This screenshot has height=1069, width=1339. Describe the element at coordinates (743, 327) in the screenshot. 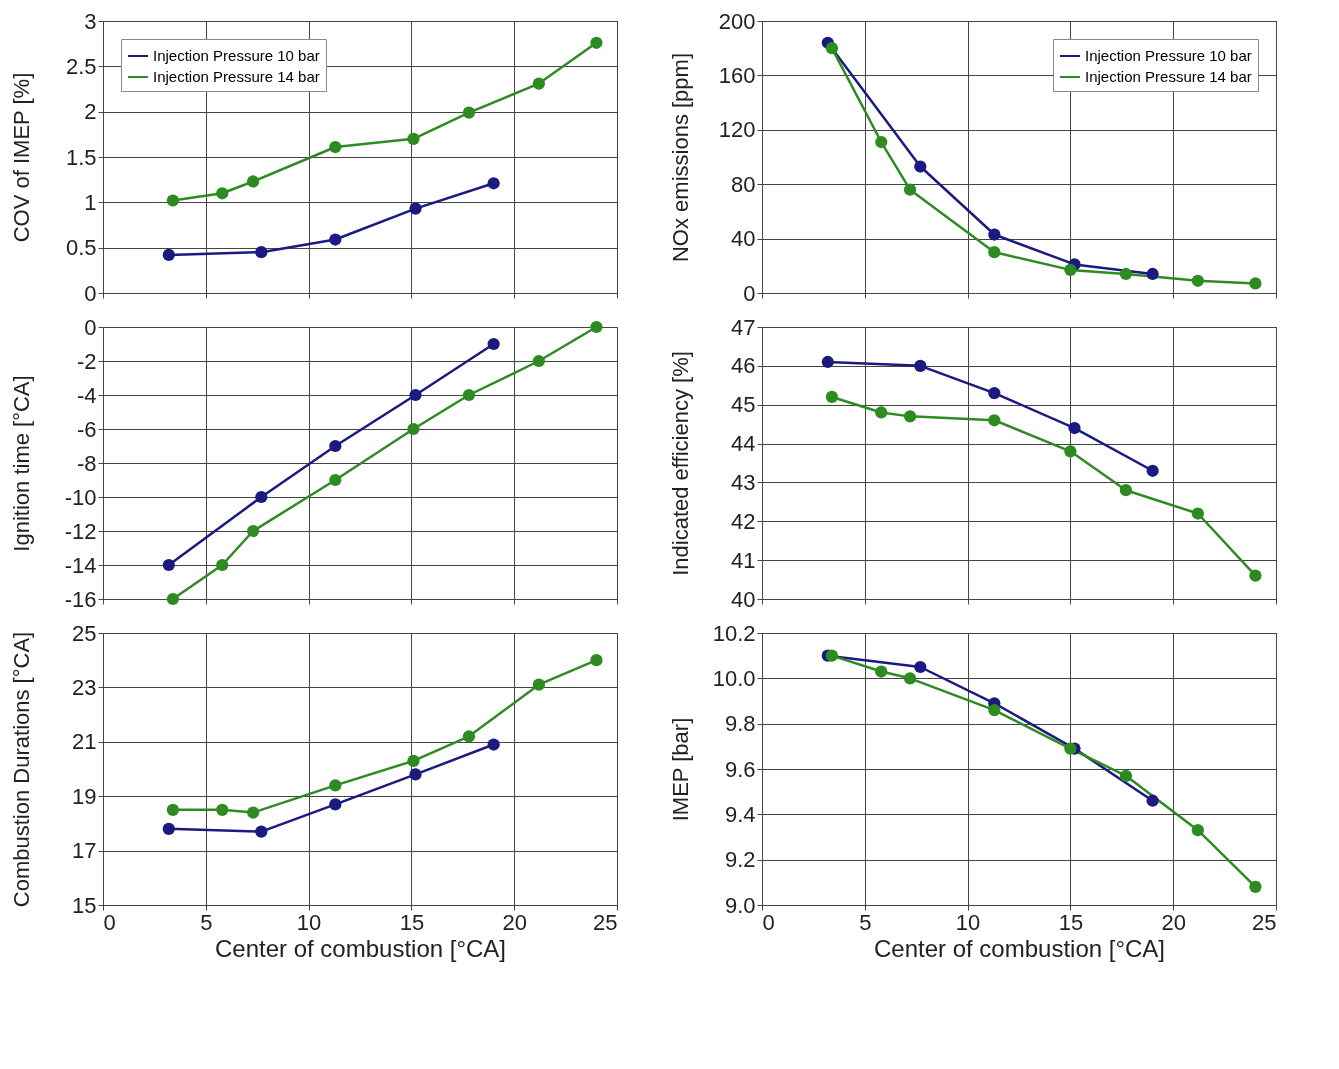

I see `y-tick-label: 47` at that location.